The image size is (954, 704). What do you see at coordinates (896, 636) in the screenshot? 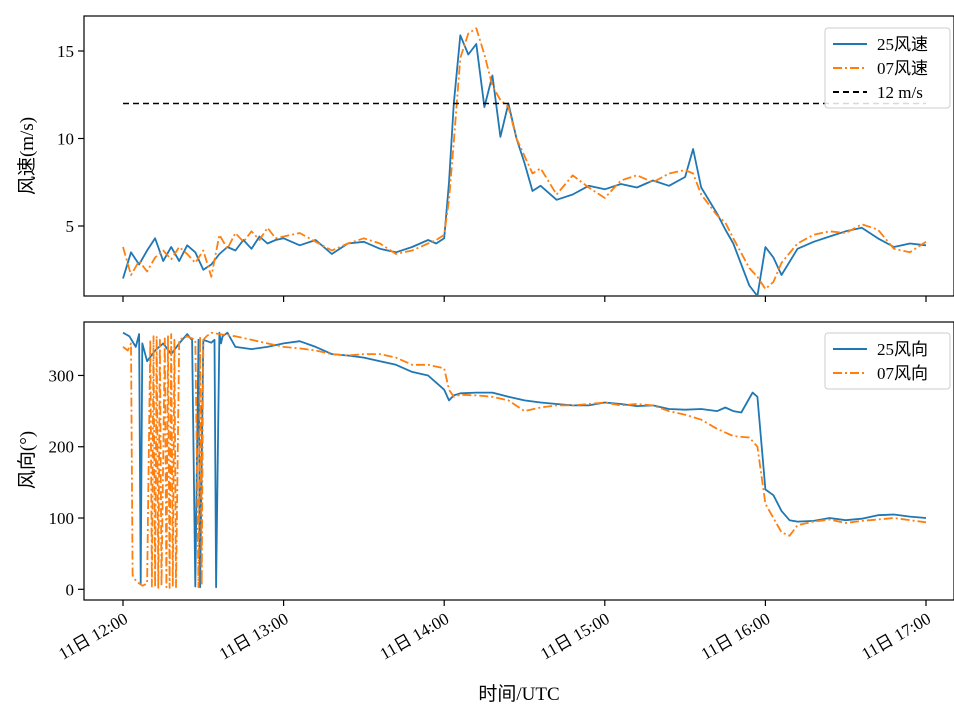
I see `xtick-label: 11日 17:00` at bounding box center [896, 636].